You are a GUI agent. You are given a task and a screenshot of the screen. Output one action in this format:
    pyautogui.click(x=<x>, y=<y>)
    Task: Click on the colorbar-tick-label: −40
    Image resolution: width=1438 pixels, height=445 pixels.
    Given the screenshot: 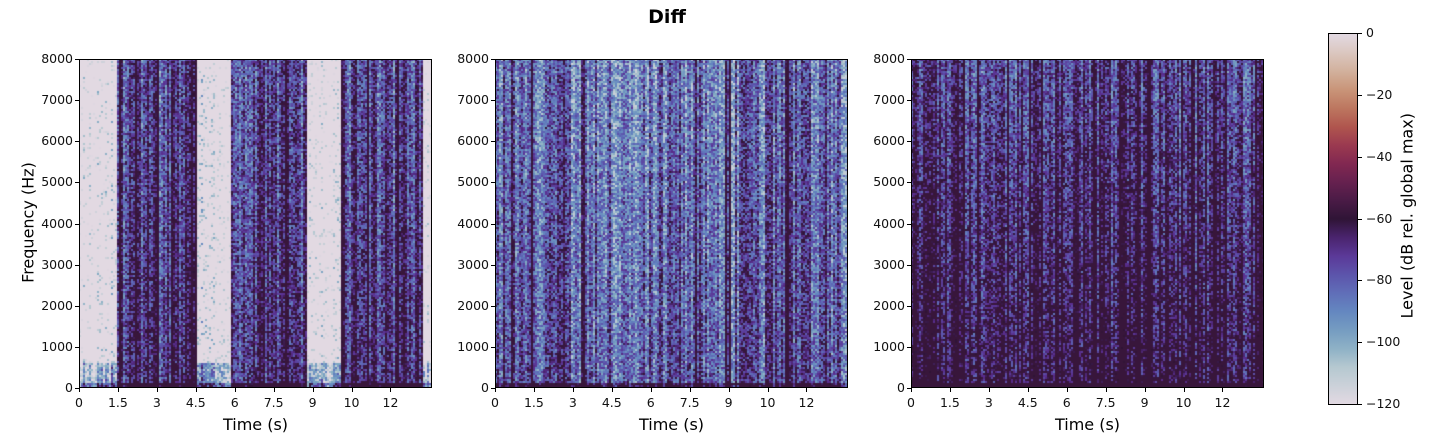 What is the action you would take?
    pyautogui.click(x=1379, y=156)
    